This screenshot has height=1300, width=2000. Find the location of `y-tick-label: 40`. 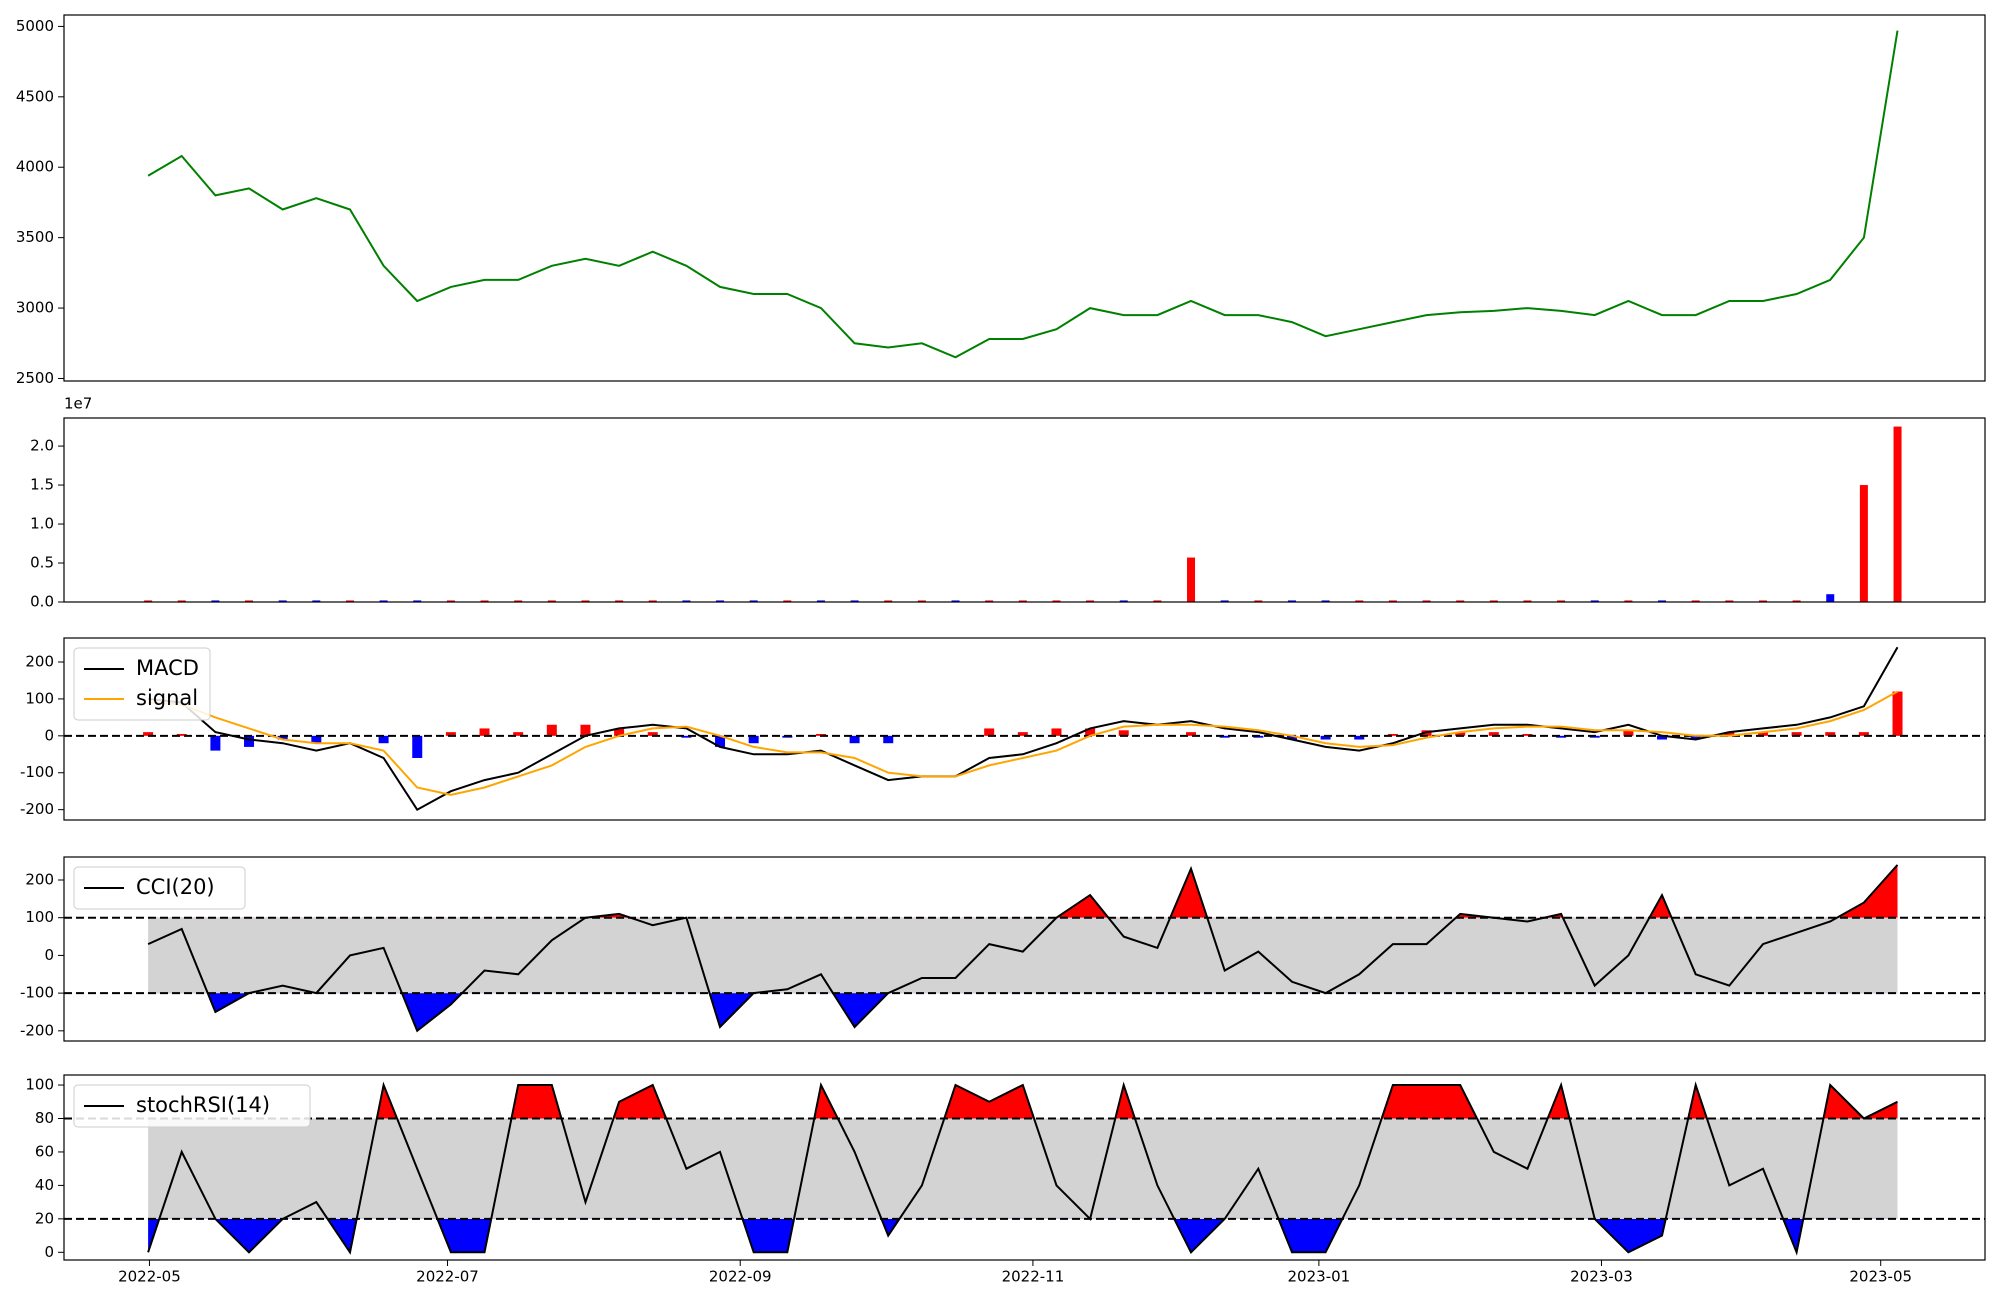

y-tick-label: 40 is located at coordinates (44, 1185).